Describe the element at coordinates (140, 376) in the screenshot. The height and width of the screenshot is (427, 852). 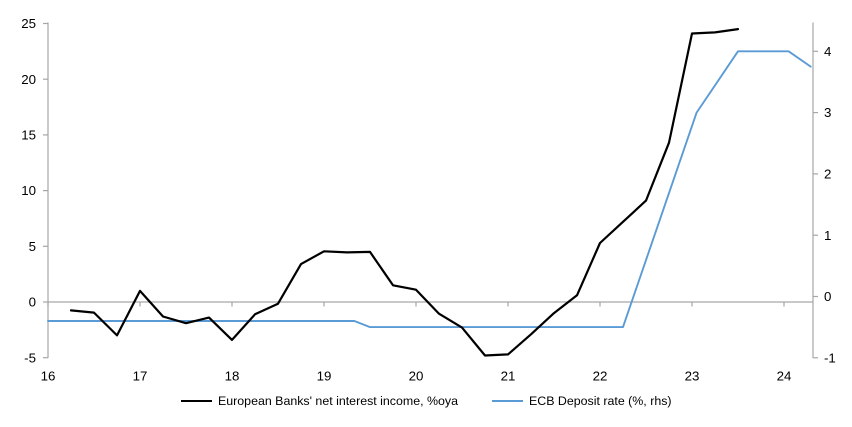
I see `x-axis-tick-label: 17` at that location.